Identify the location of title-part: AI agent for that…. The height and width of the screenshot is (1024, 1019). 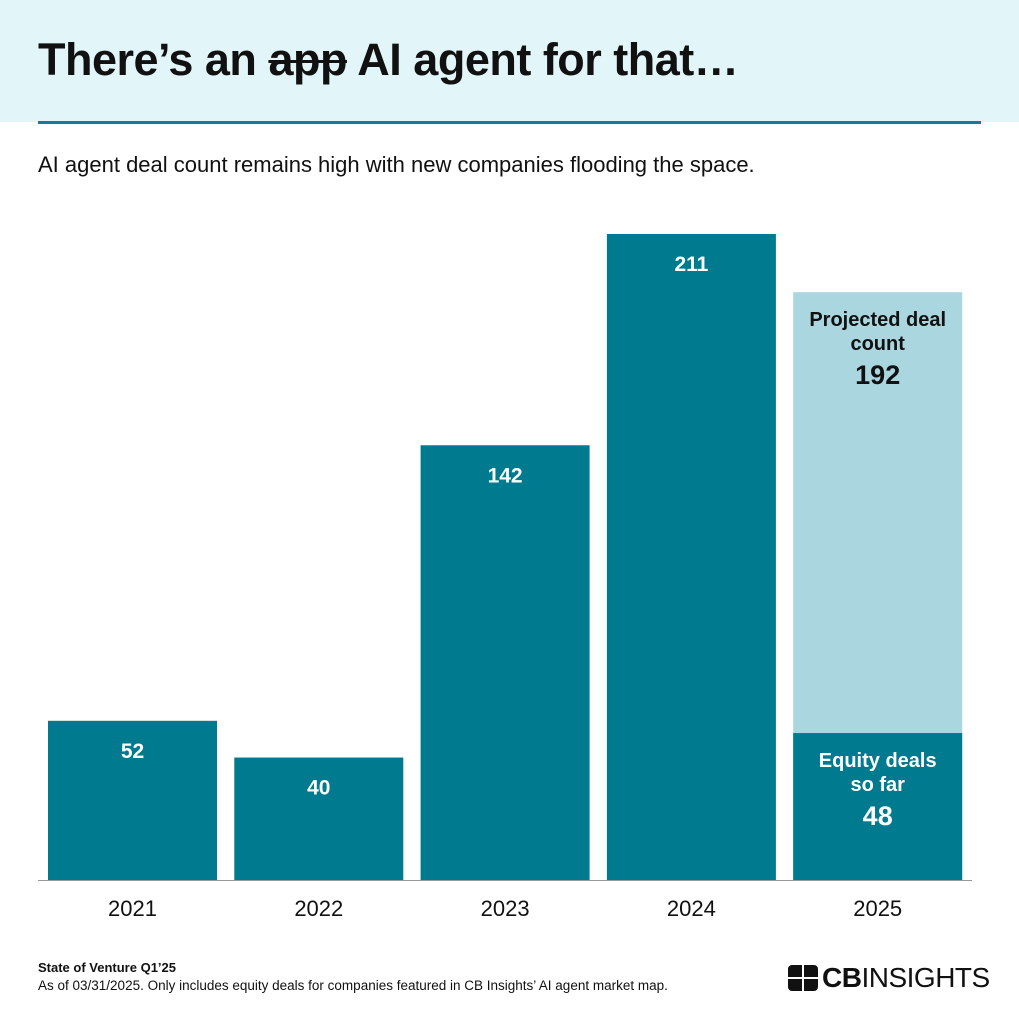
(548, 59).